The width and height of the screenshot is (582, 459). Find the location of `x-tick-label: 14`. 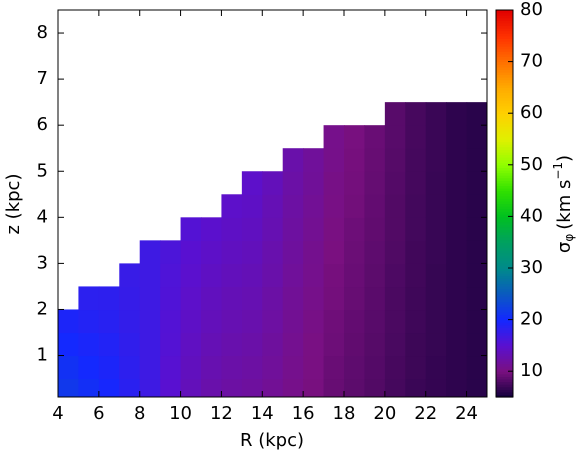

x-tick-label: 14 is located at coordinates (262, 413).